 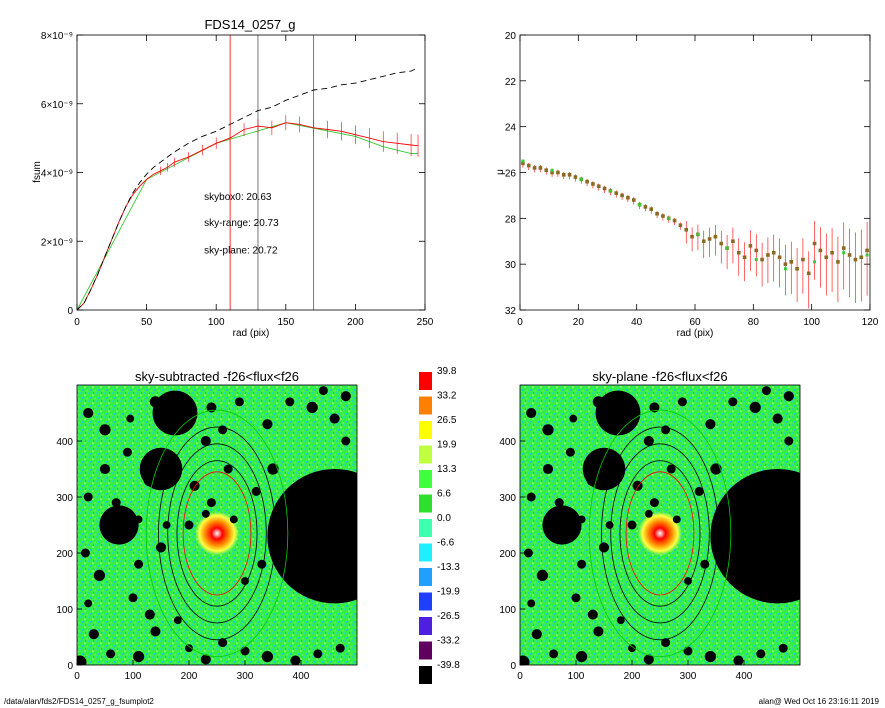 What do you see at coordinates (511, 36) in the screenshot?
I see `mu-ytick-label: 20` at bounding box center [511, 36].